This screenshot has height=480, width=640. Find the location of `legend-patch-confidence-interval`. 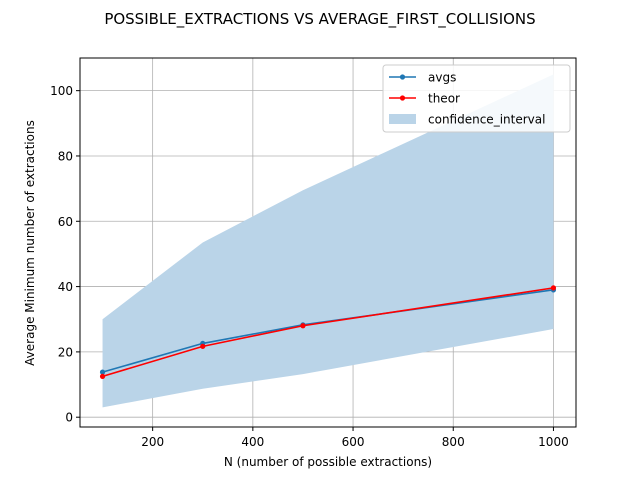

legend-patch-confidence-interval is located at coordinates (402, 119).